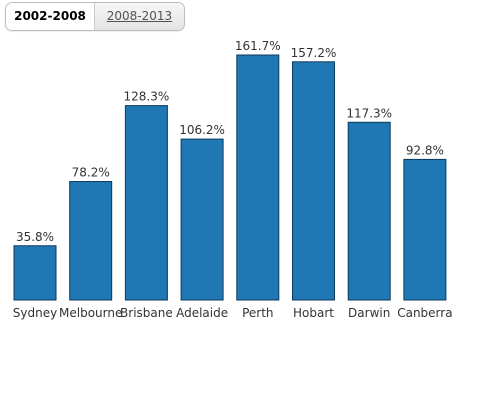 This screenshot has width=480, height=400. Describe the element at coordinates (91, 173) in the screenshot. I see `value-label-melbourne: 78.2%` at that location.